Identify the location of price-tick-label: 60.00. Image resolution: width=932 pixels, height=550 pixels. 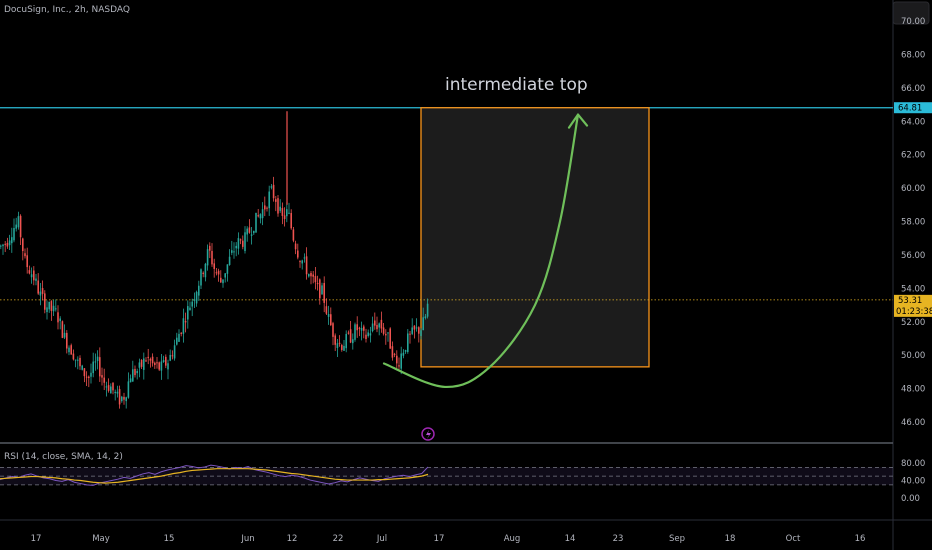
(913, 189).